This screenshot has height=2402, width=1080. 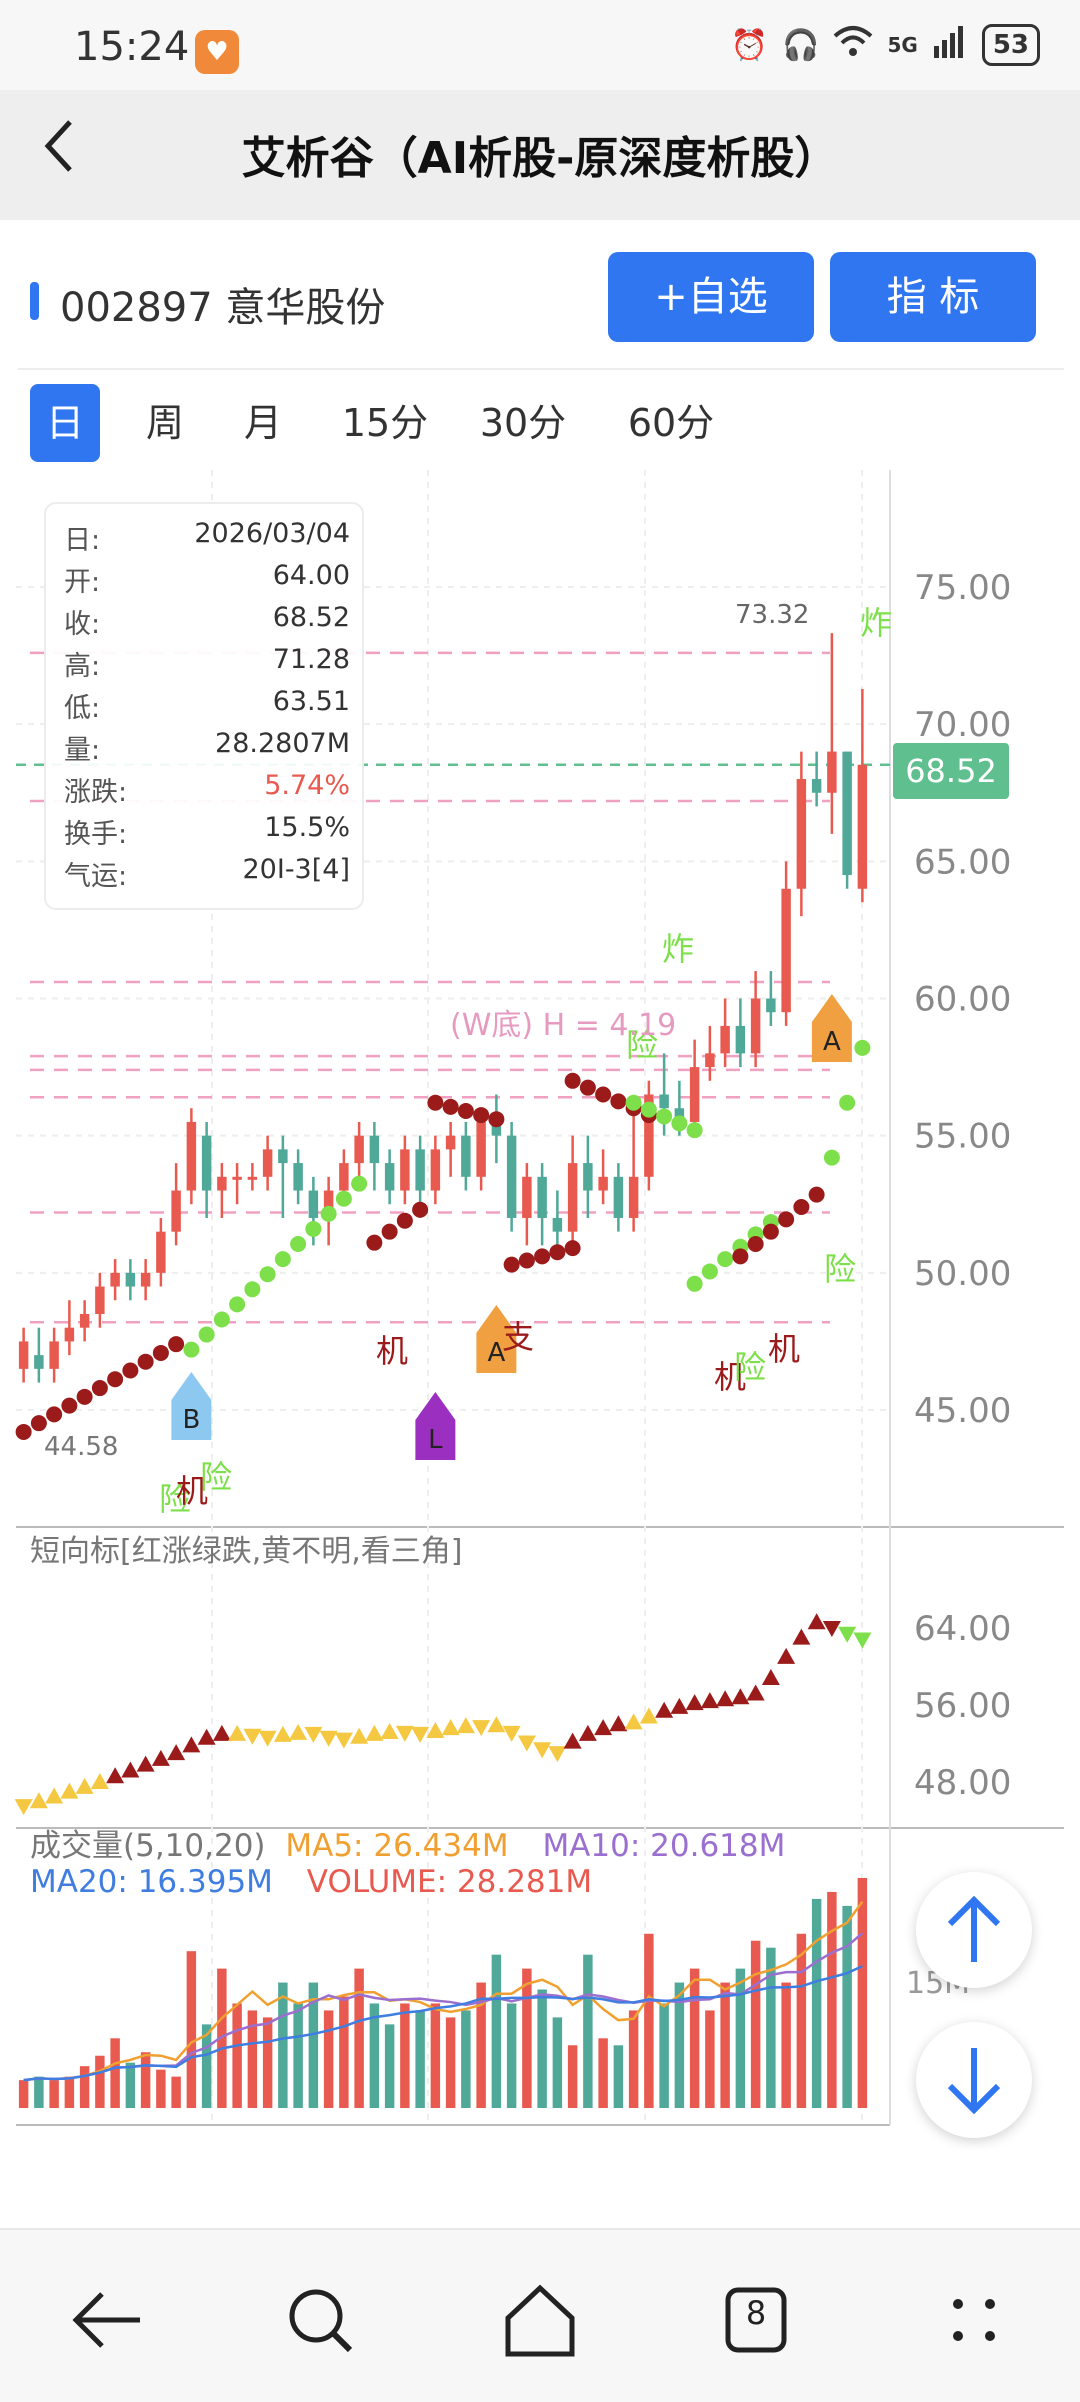 I want to click on menu-icon, so click(x=974, y=2320).